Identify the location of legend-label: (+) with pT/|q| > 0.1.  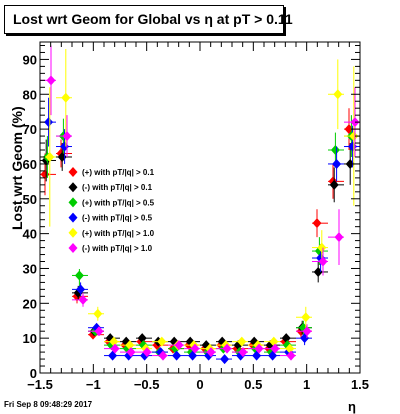
(118, 172).